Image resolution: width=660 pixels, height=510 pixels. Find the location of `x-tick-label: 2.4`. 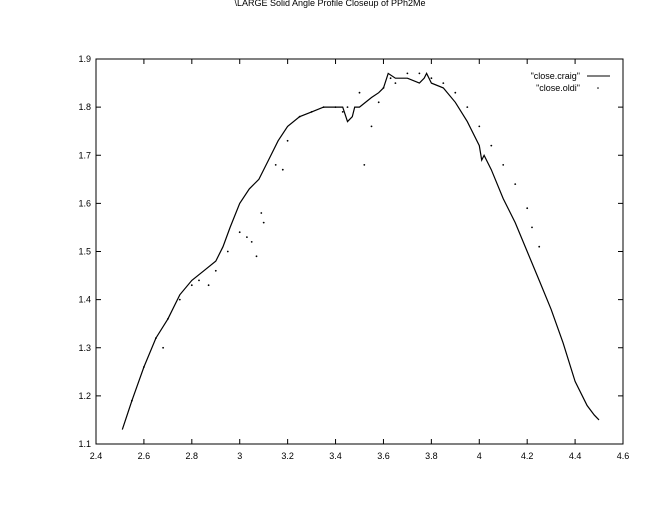

x-tick-label: 2.4 is located at coordinates (96, 456).